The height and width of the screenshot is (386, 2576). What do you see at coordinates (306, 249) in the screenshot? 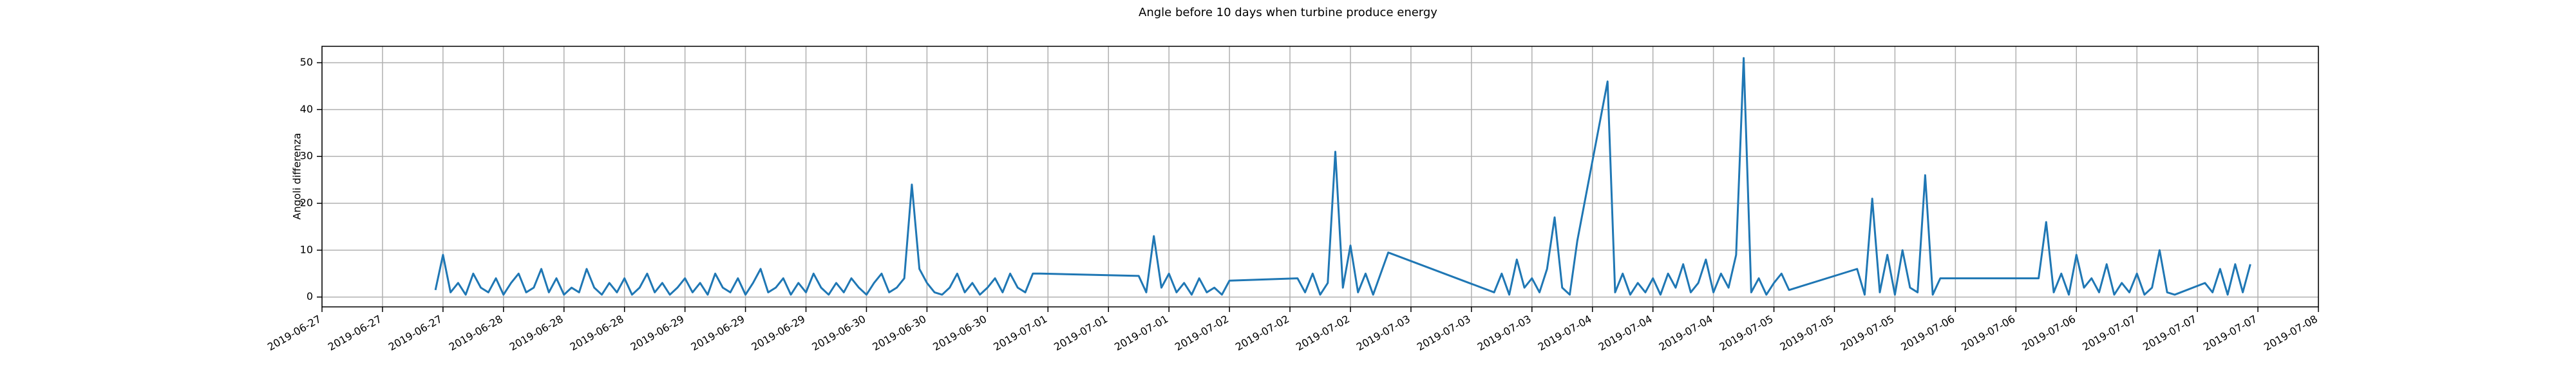
I see `y-tick-label: 10` at bounding box center [306, 249].